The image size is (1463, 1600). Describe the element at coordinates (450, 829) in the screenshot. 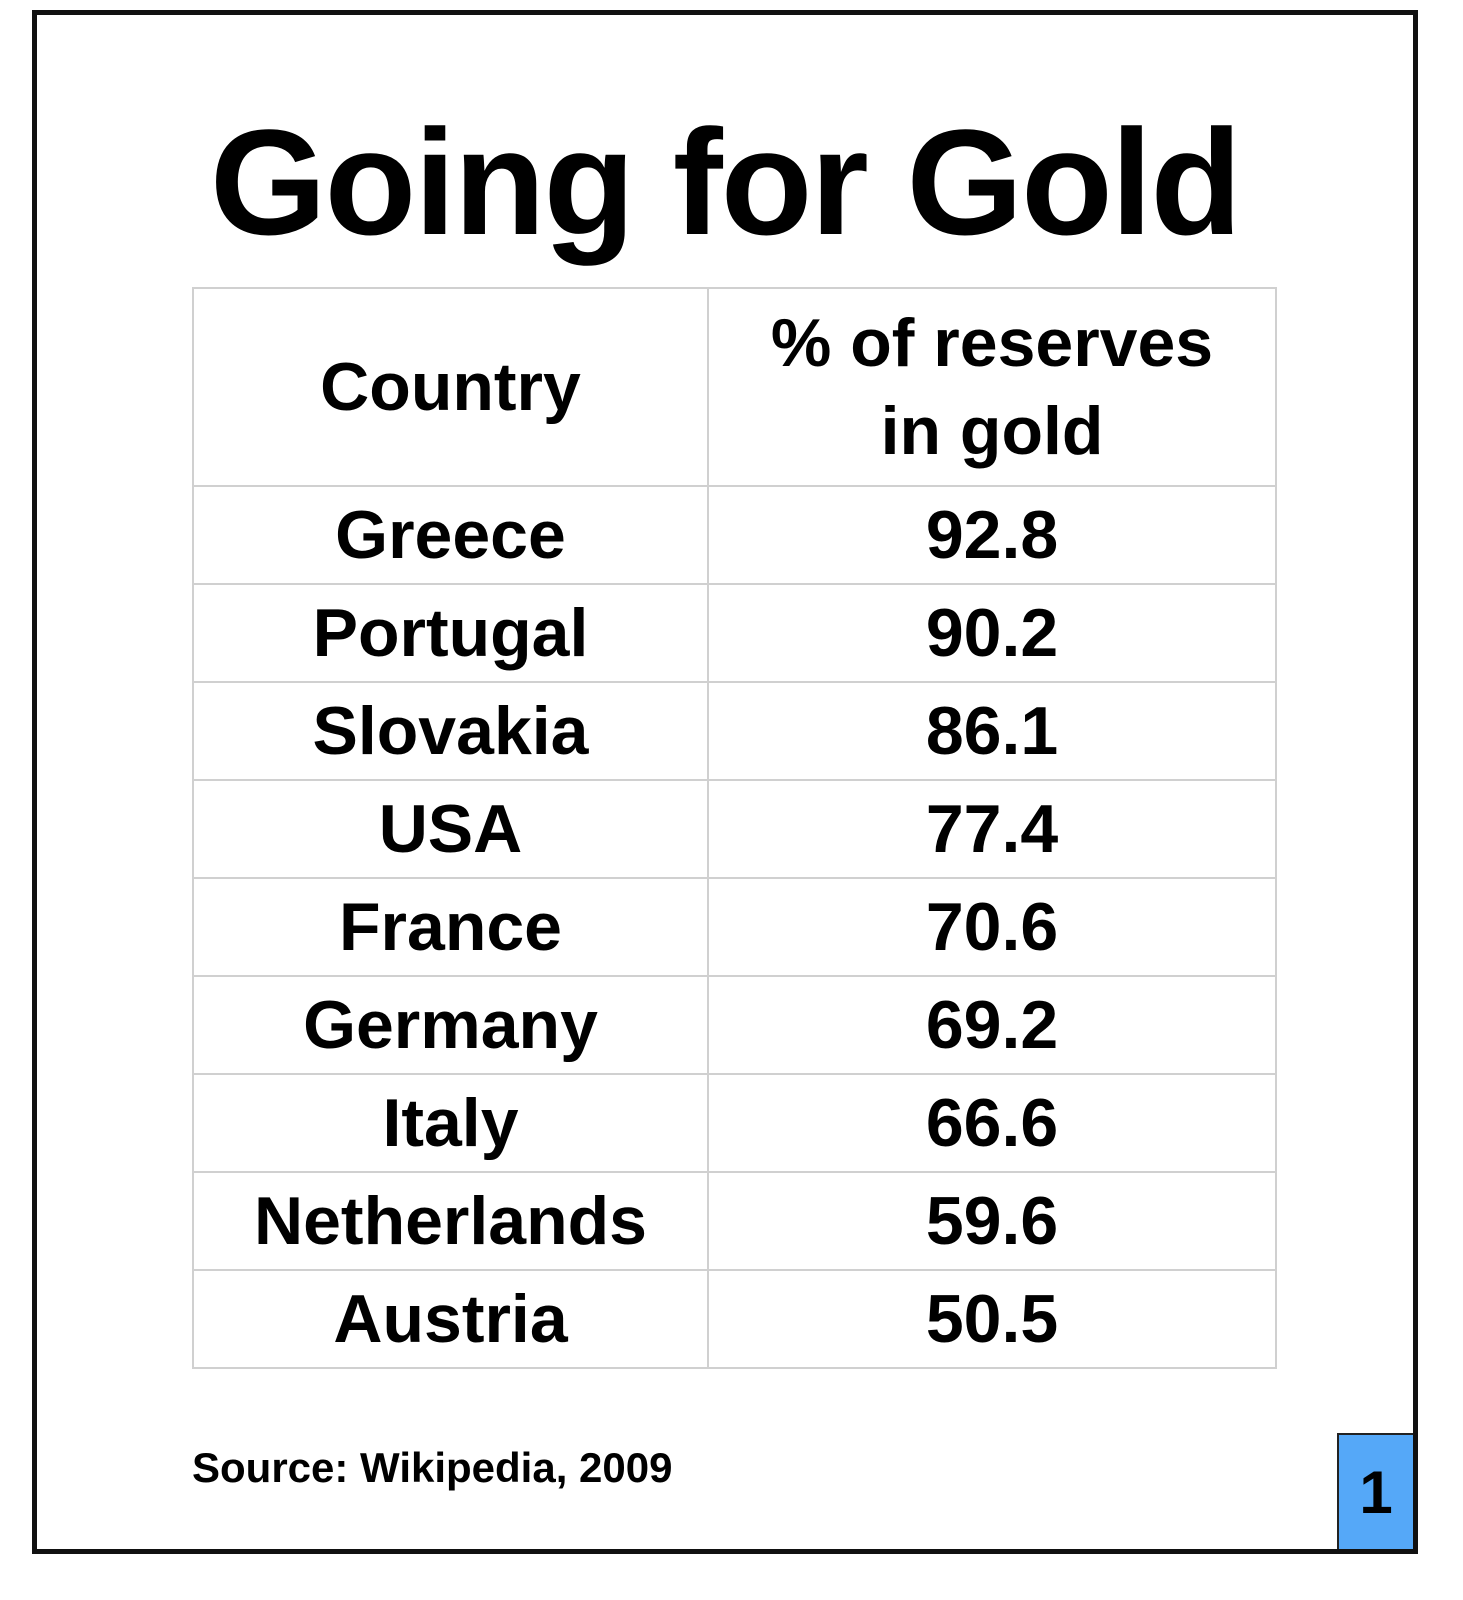

I see `country-cell: USA` at that location.